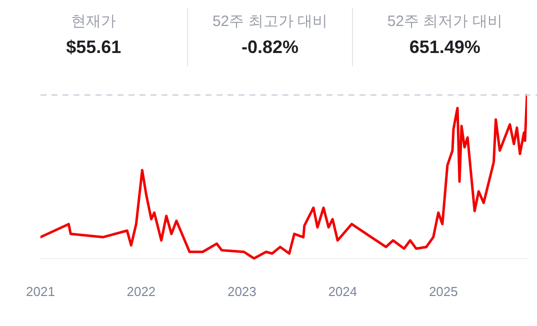 Image resolution: width=537 pixels, height=326 pixels. I want to click on text: 52주 최저가 대비, so click(445, 21).